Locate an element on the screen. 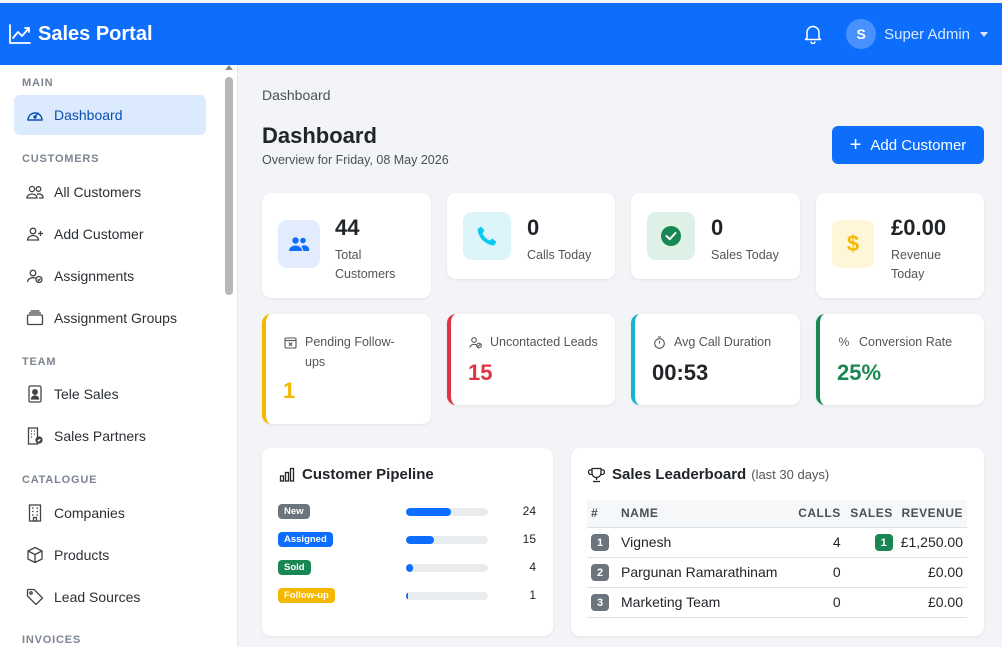 This screenshot has width=1002, height=647. sidebar-item-dashboard: Dashboard is located at coordinates (110, 115).